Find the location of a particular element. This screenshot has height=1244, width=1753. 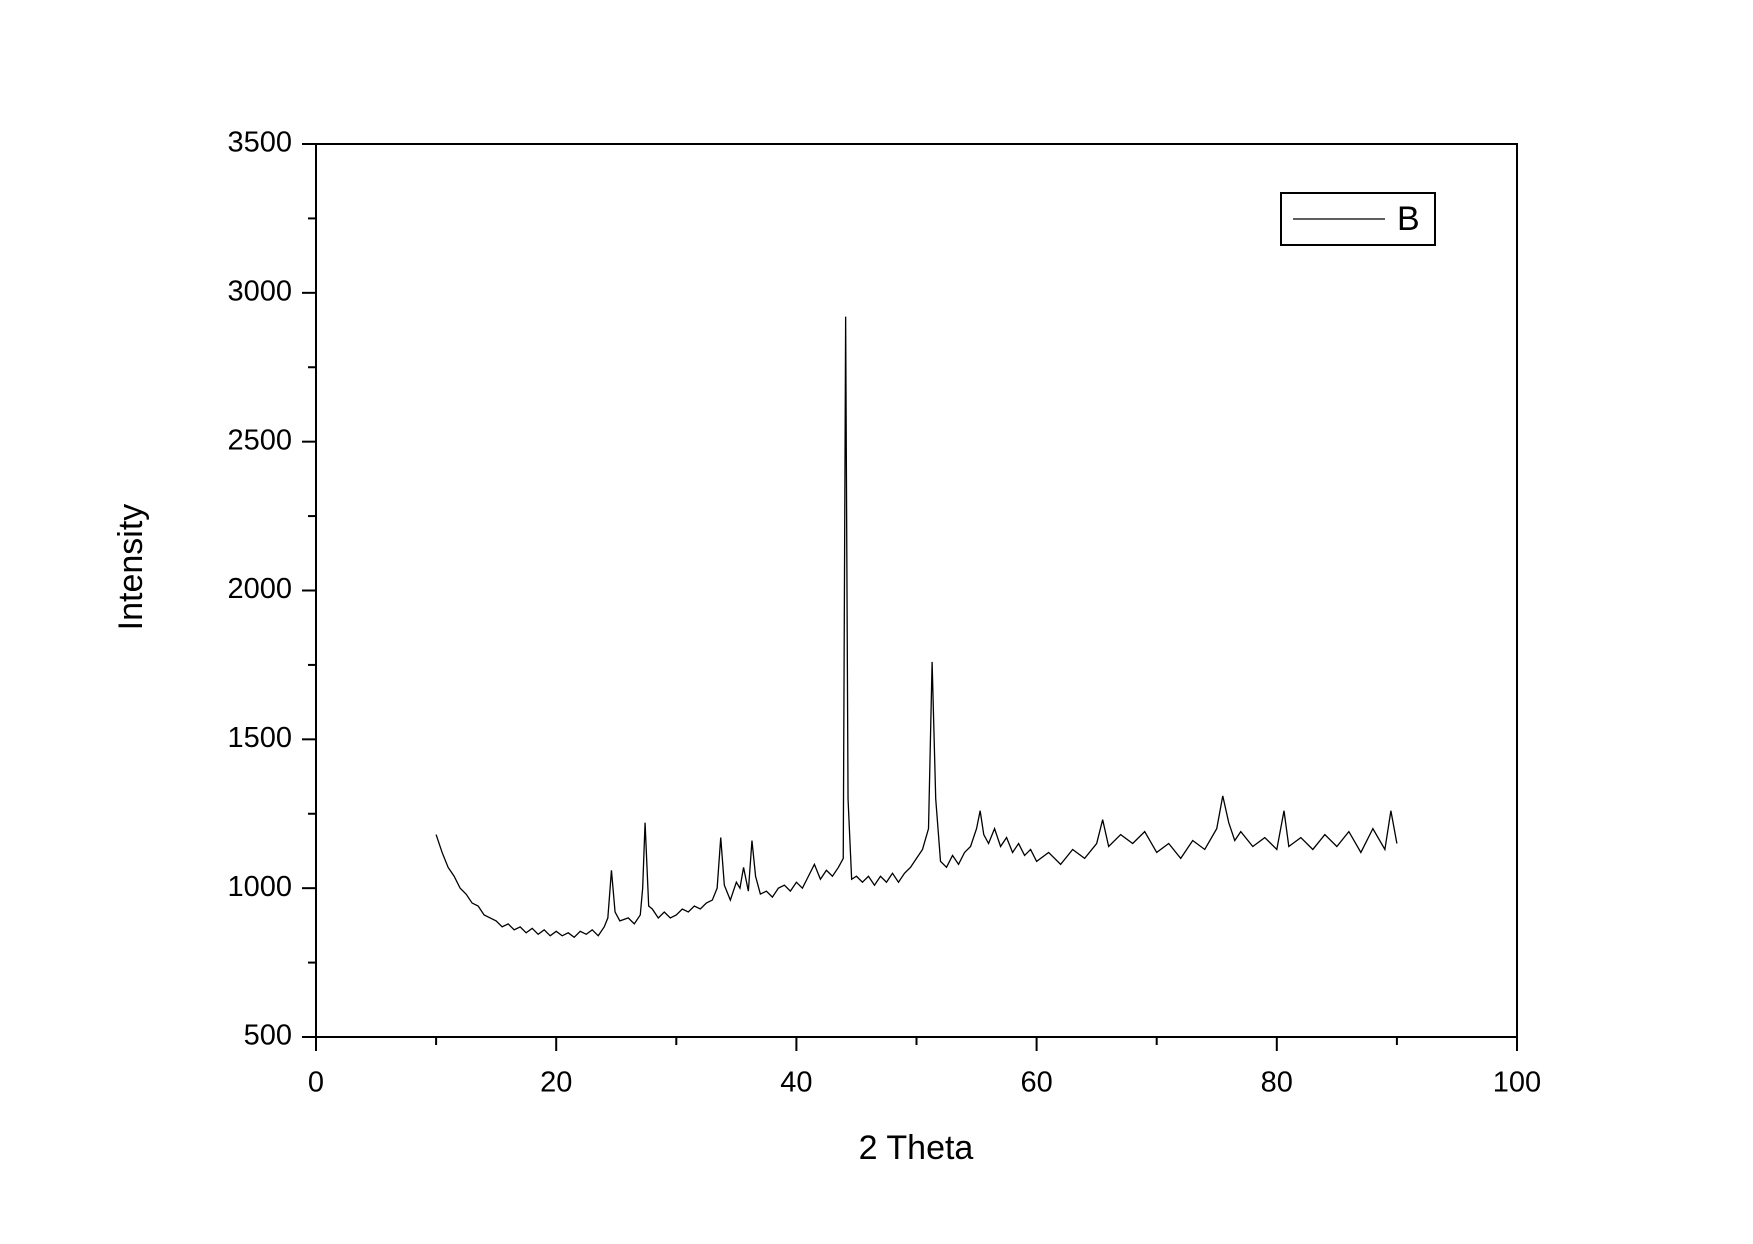

y-tick-label: 500 is located at coordinates (268, 1036).